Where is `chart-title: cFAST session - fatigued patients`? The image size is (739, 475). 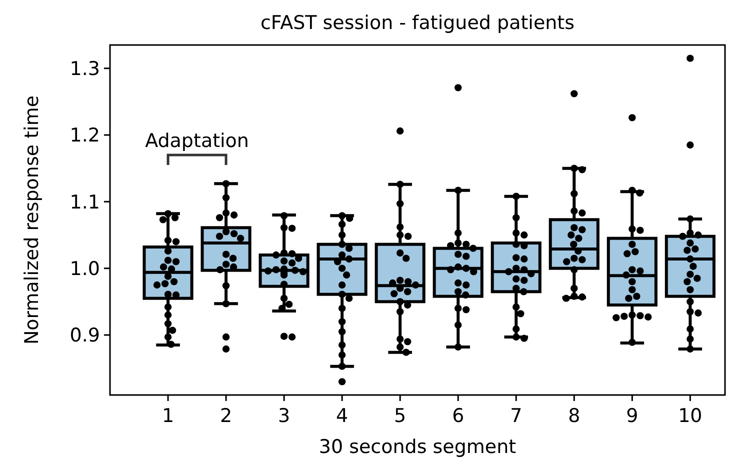
chart-title: cFAST session - fatigued patients is located at coordinates (417, 23).